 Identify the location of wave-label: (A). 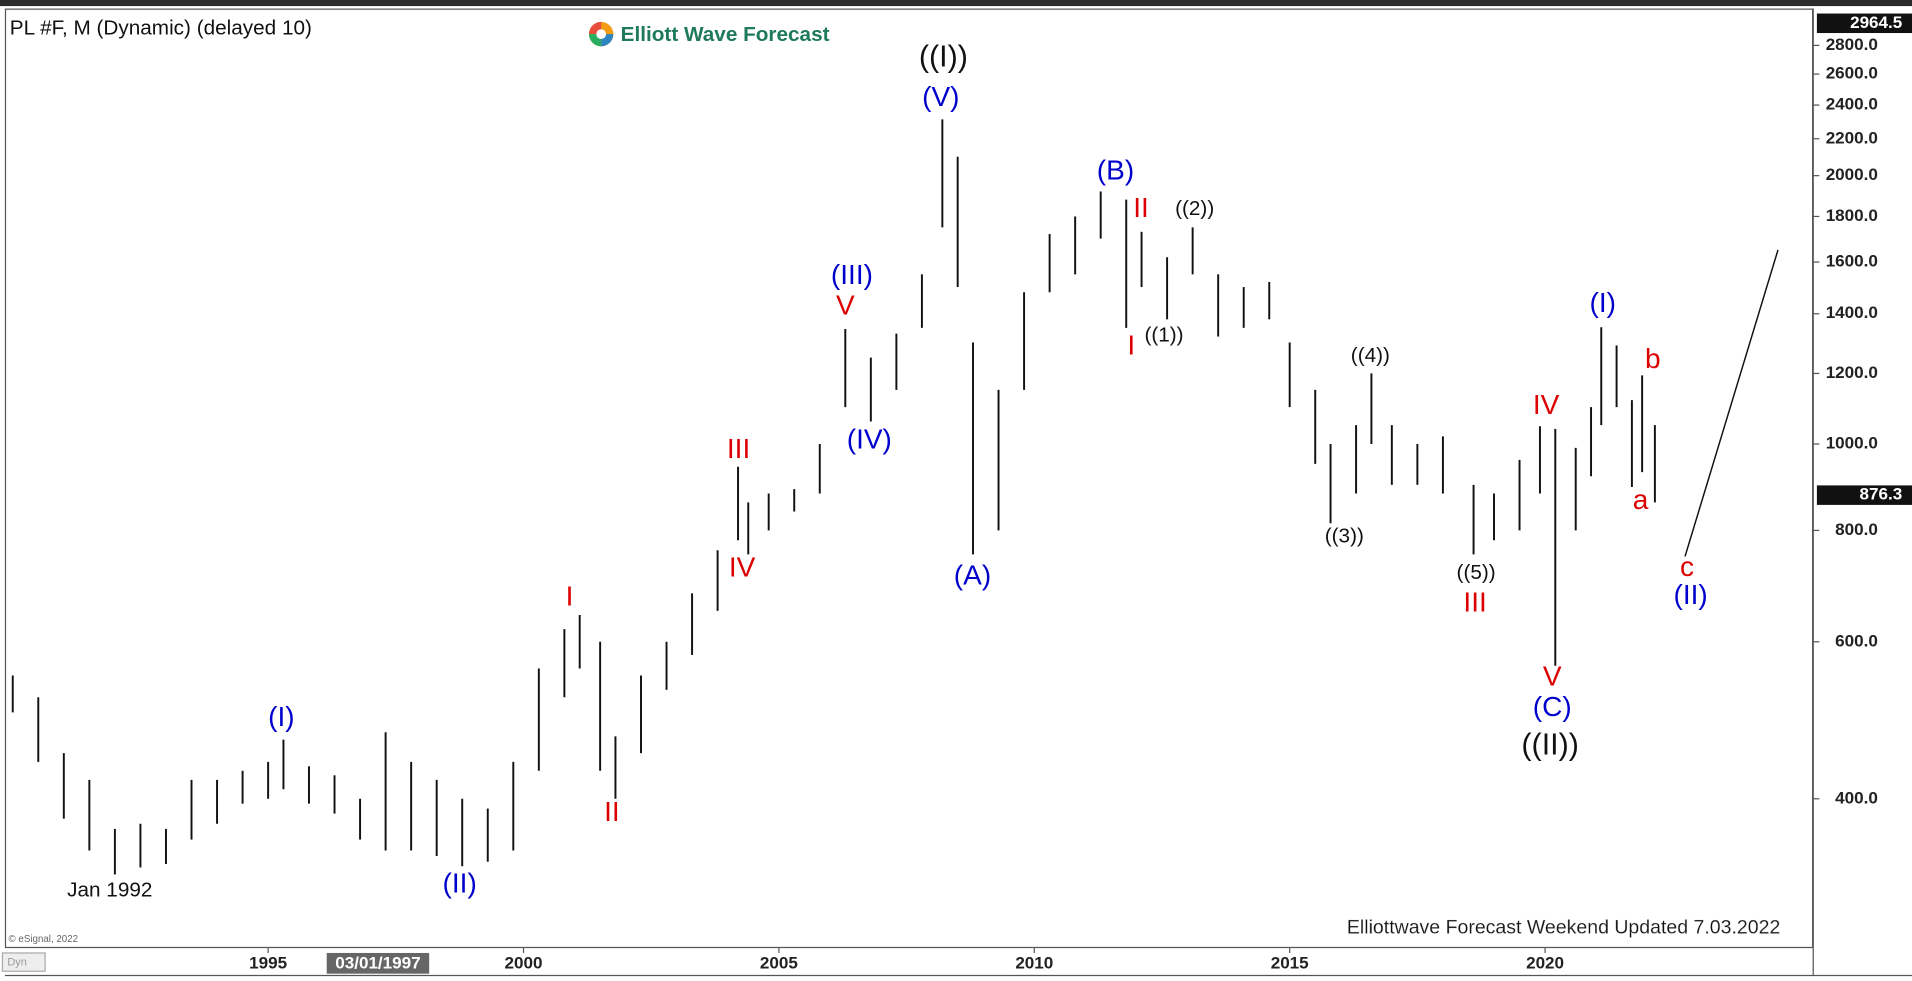
(972, 575).